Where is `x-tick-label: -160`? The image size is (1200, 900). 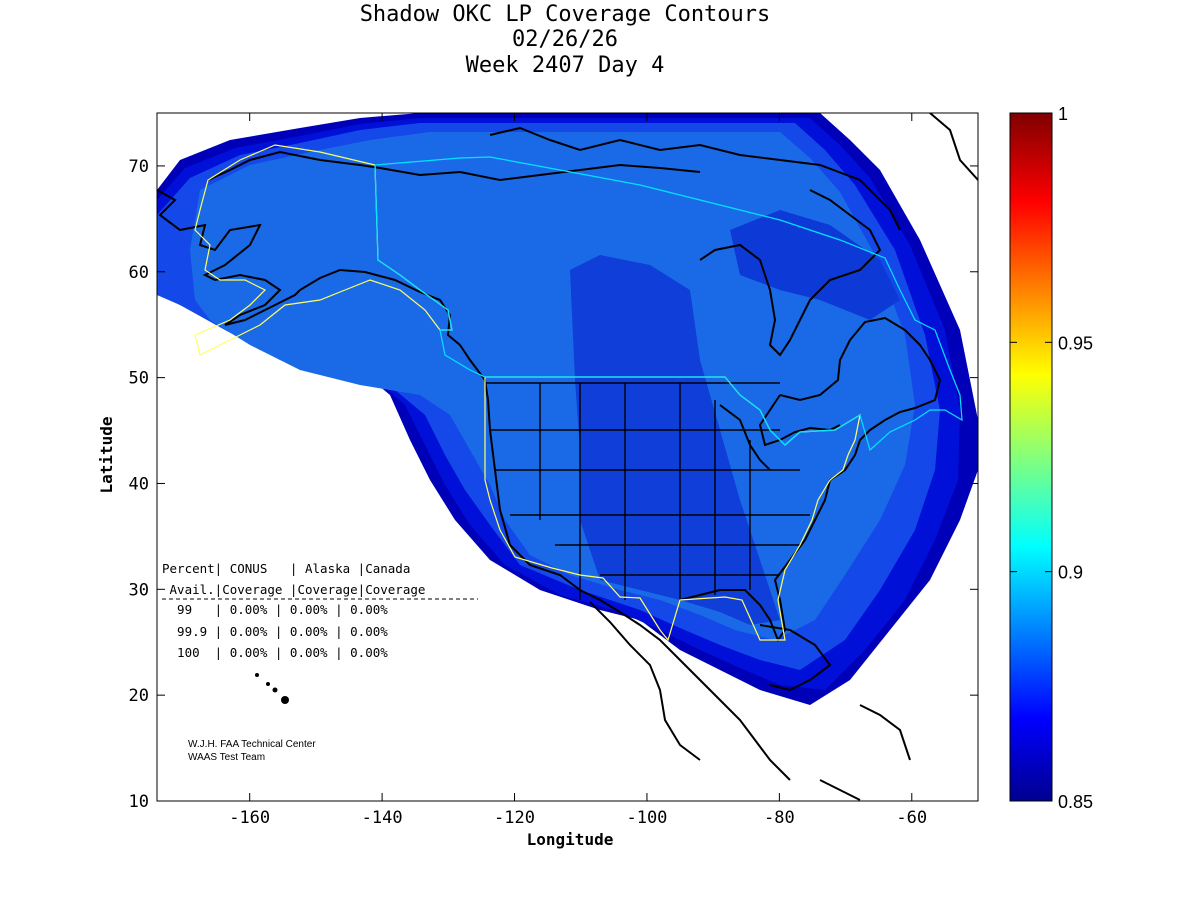
x-tick-label: -160 is located at coordinates (249, 818).